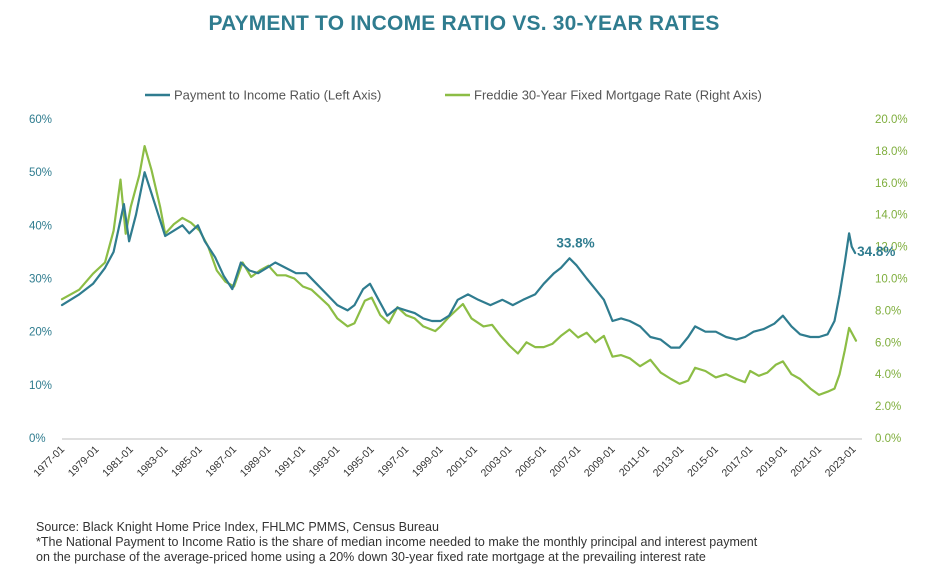 The width and height of the screenshot is (928, 584). I want to click on left-axis-tick-label: 40%, so click(40, 226).